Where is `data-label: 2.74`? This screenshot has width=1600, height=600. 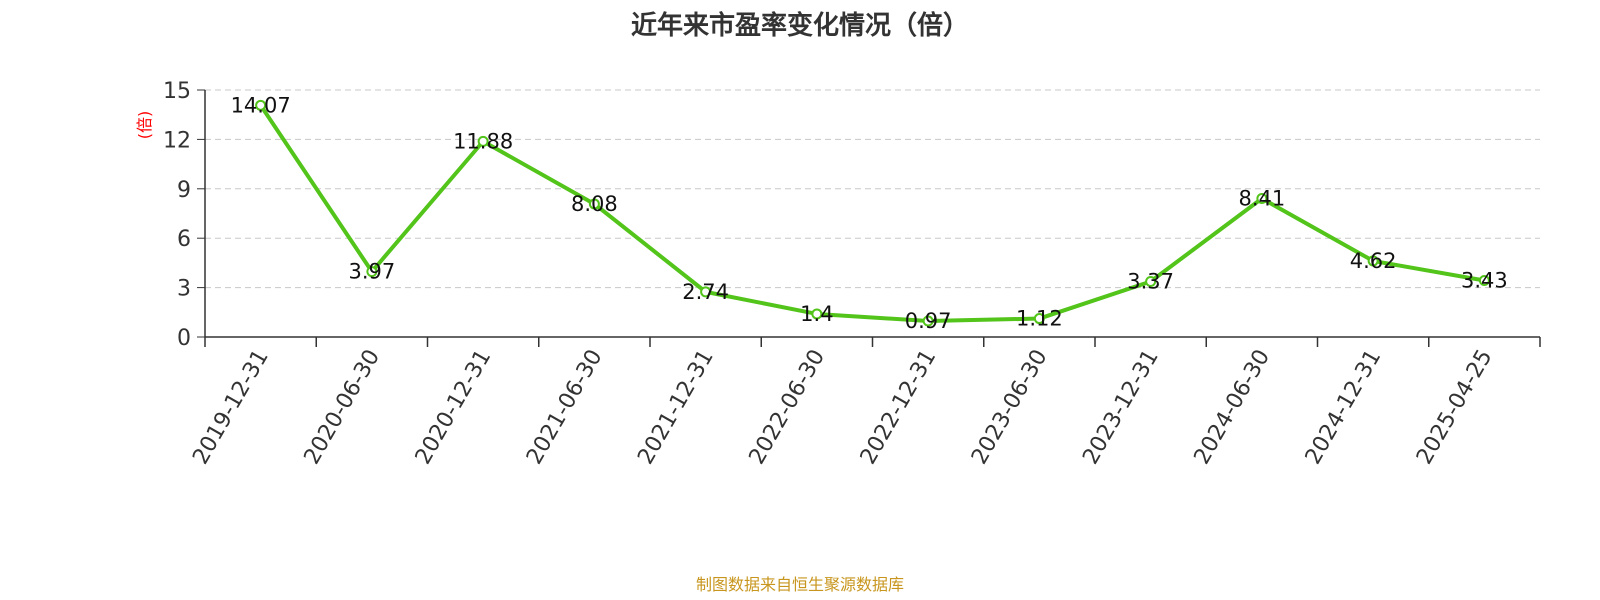
data-label: 2.74 is located at coordinates (705, 292).